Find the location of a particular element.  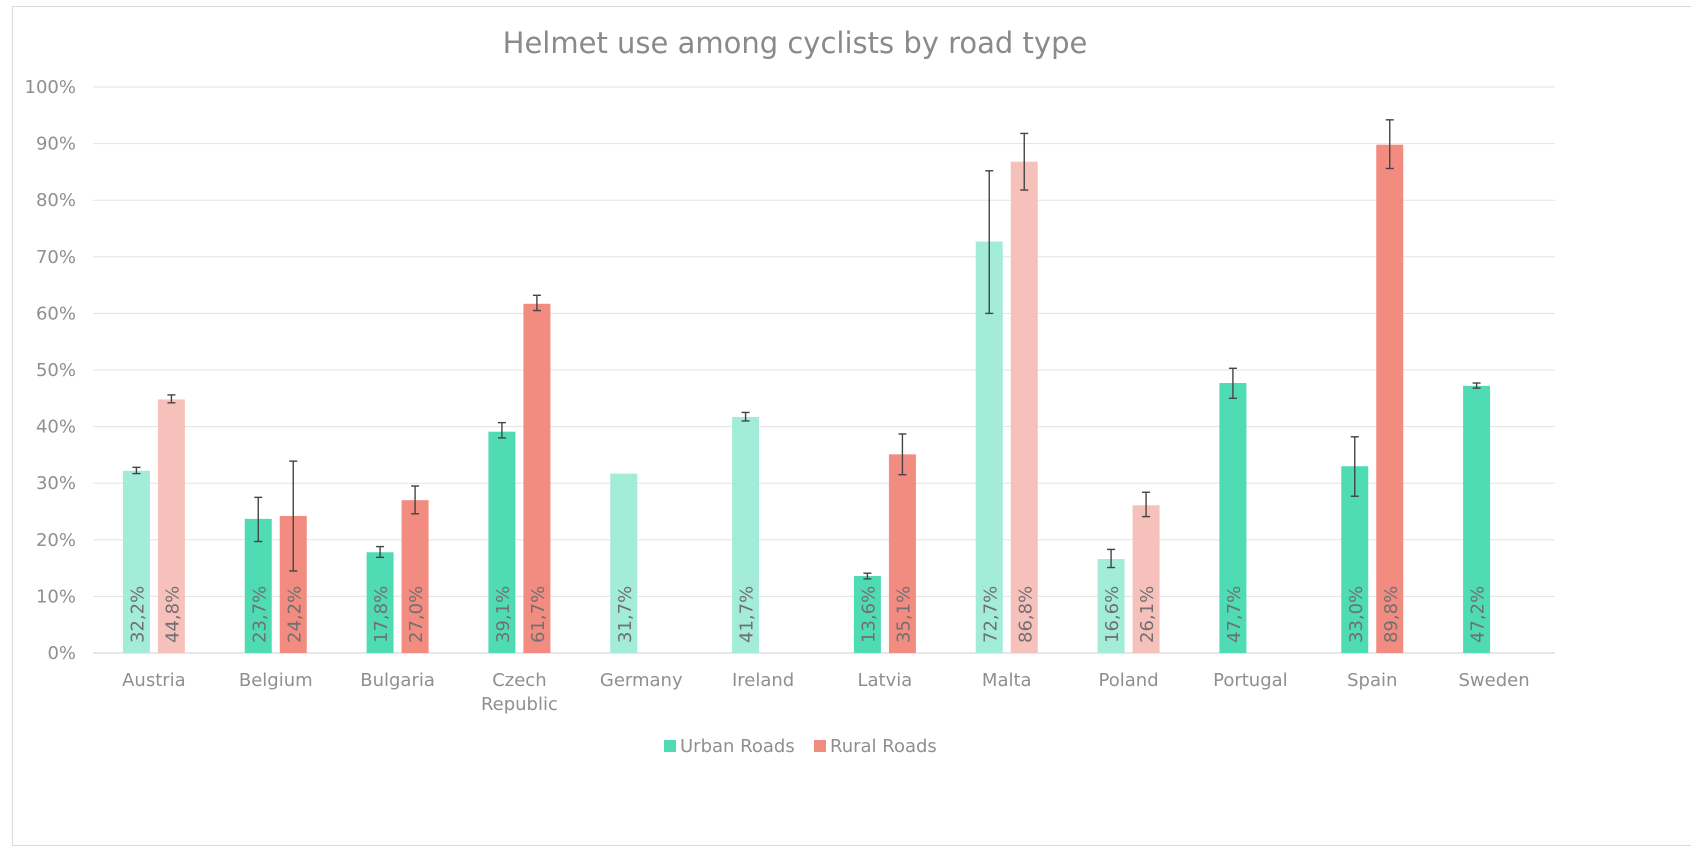

x-tick-label: Spain is located at coordinates (1372, 680).